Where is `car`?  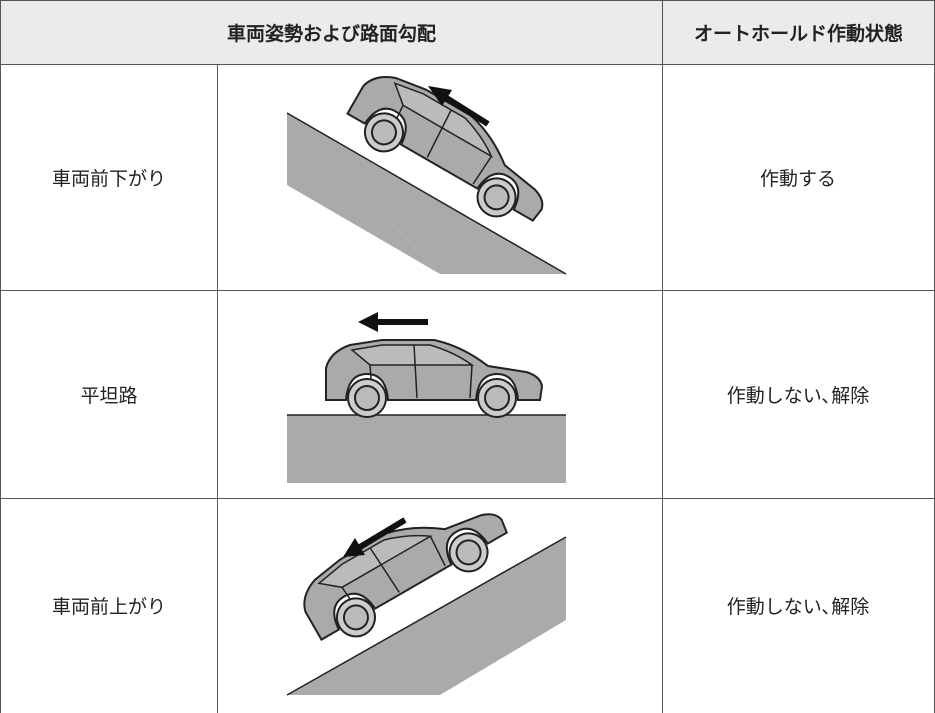 car is located at coordinates (434, 378).